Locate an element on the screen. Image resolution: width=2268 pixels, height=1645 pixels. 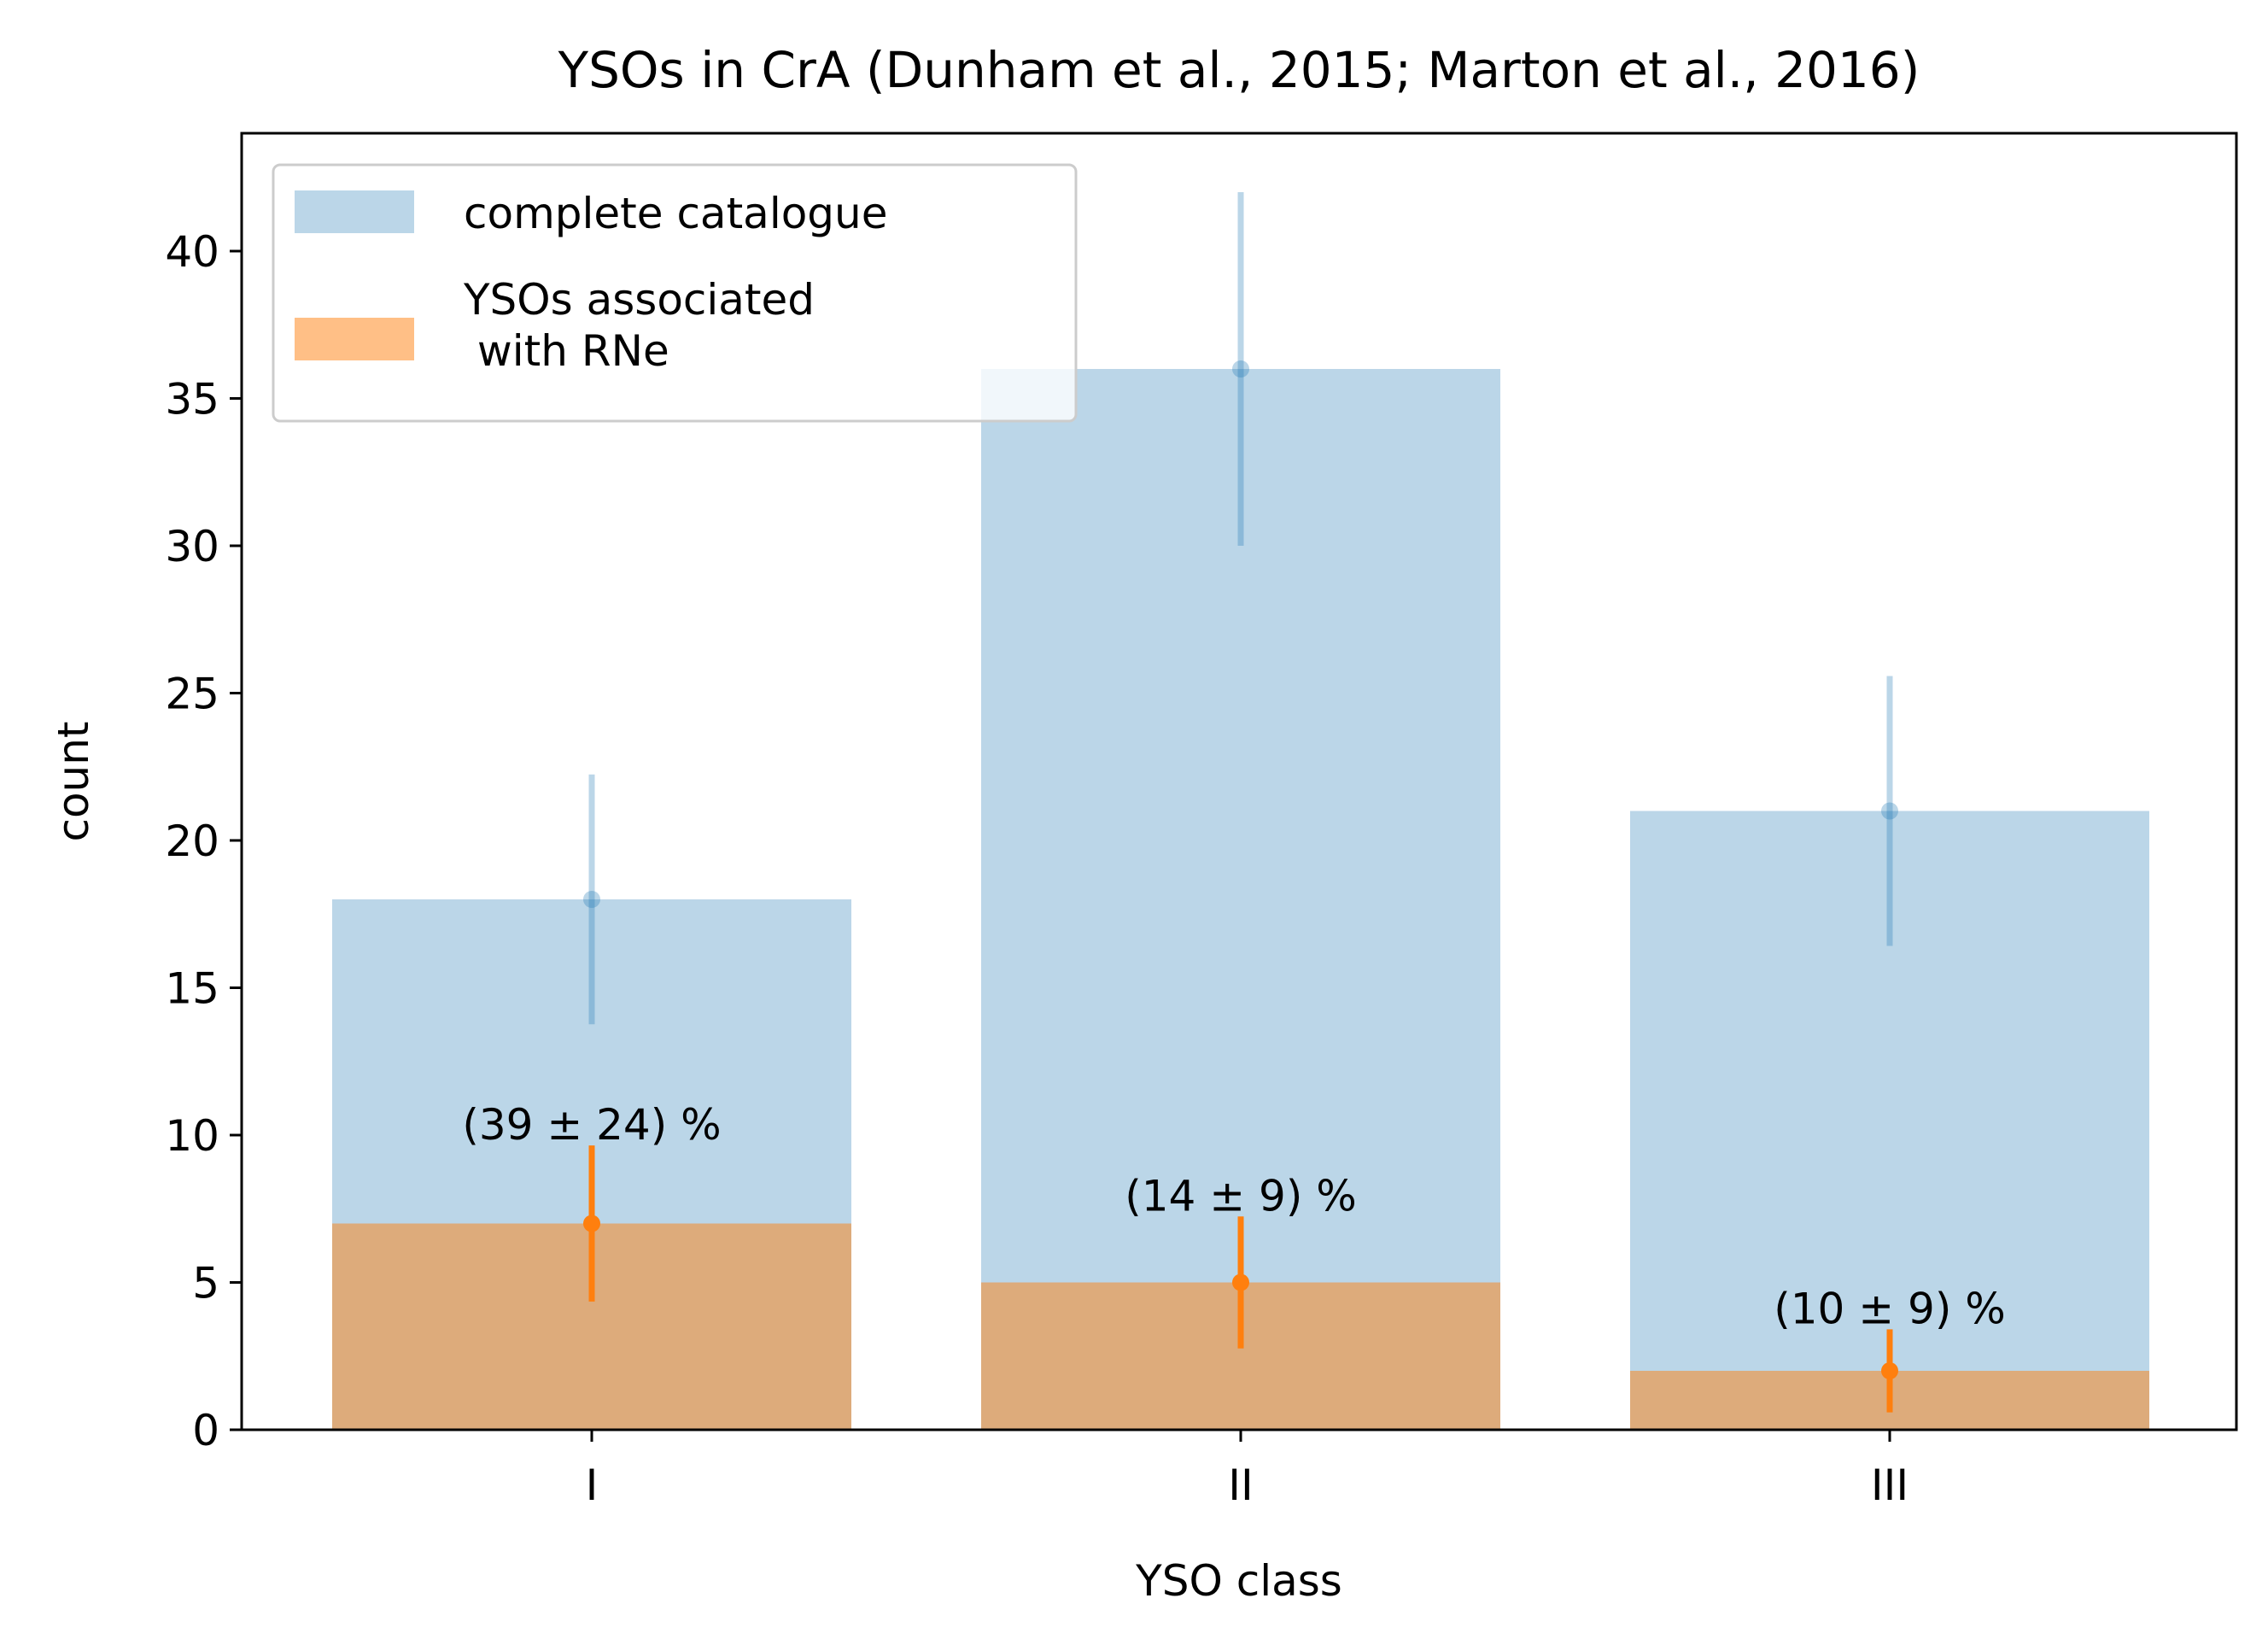
annotations-layer: (39 ± 24) % (14 ± 9) % (10 ± 9) % is located at coordinates (1233, 1216).